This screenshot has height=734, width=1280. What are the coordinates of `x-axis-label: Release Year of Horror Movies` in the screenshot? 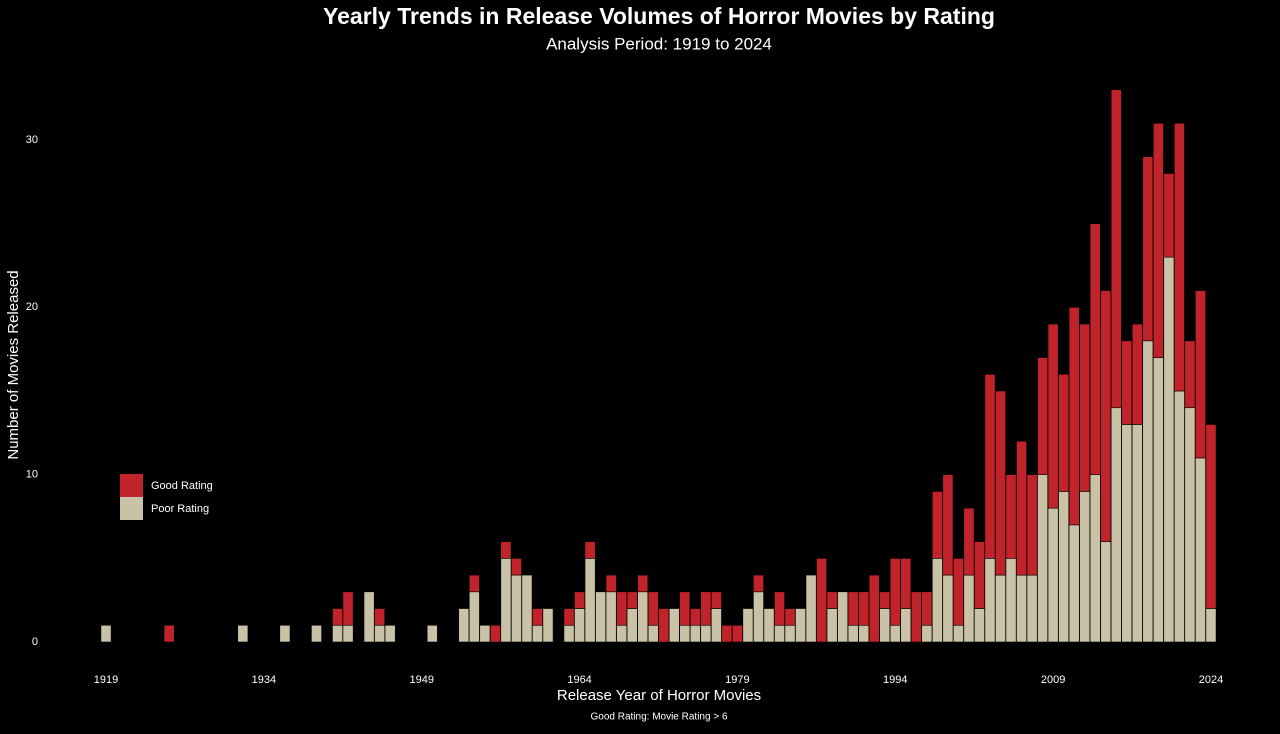 It's located at (659, 695).